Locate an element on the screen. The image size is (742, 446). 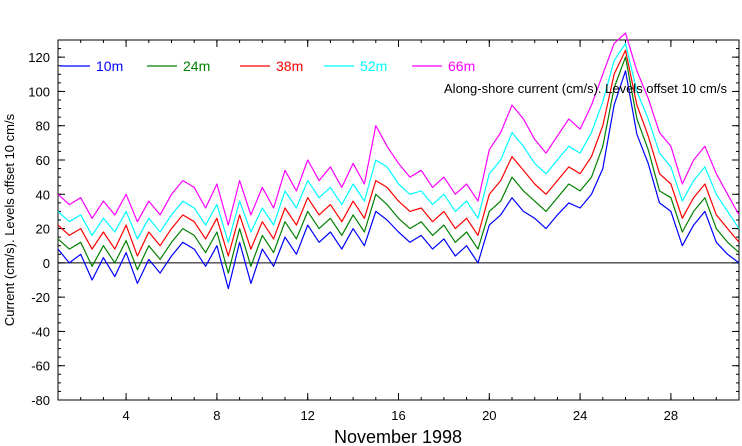
x-tick-labels: 4 8 12 16 20 24 28 is located at coordinates (400, 415).